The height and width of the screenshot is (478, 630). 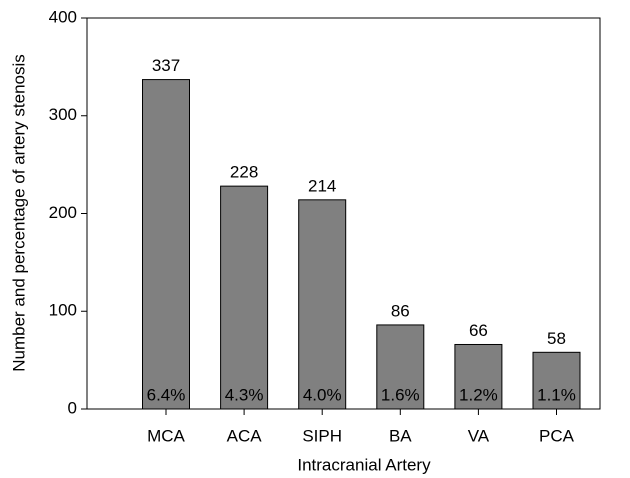 What do you see at coordinates (556, 338) in the screenshot?
I see `value-label: 58` at bounding box center [556, 338].